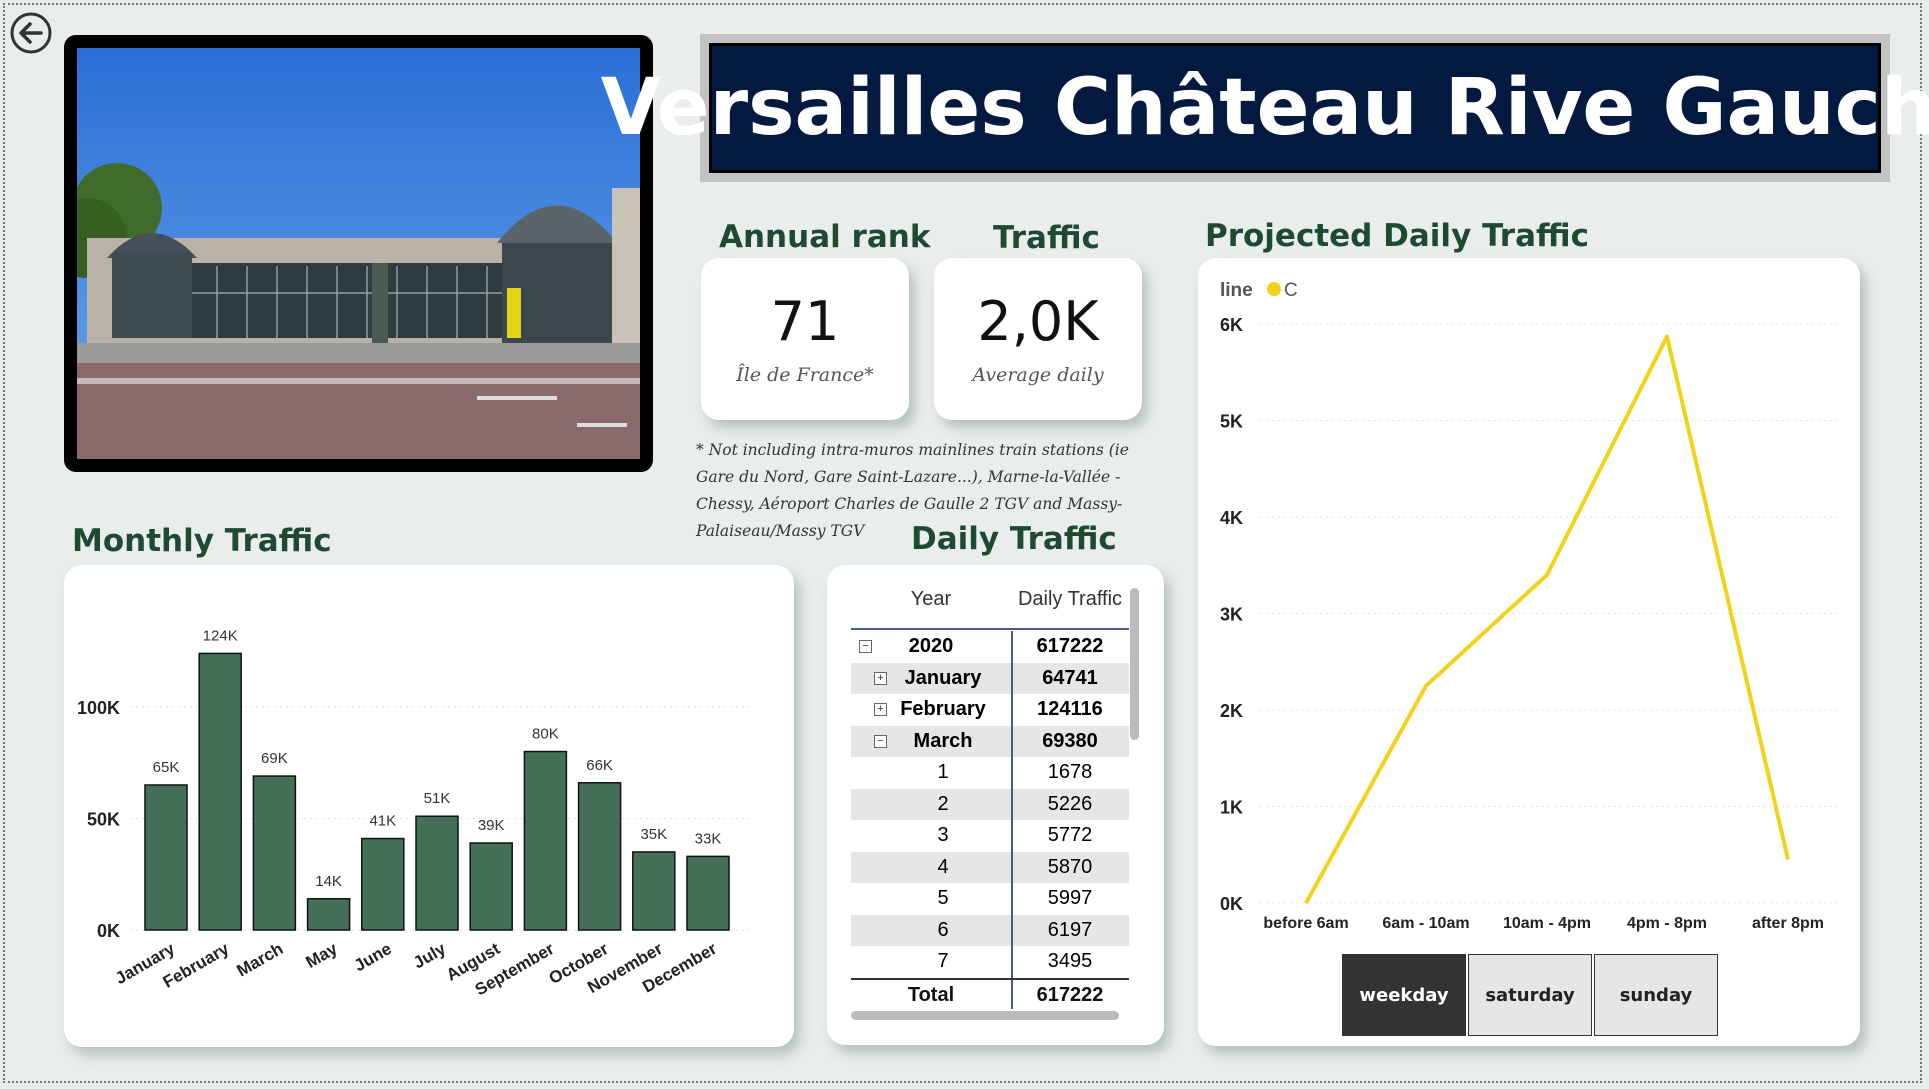  Describe the element at coordinates (990, 603) in the screenshot. I see `table-header: Year Daily Traffic` at that location.